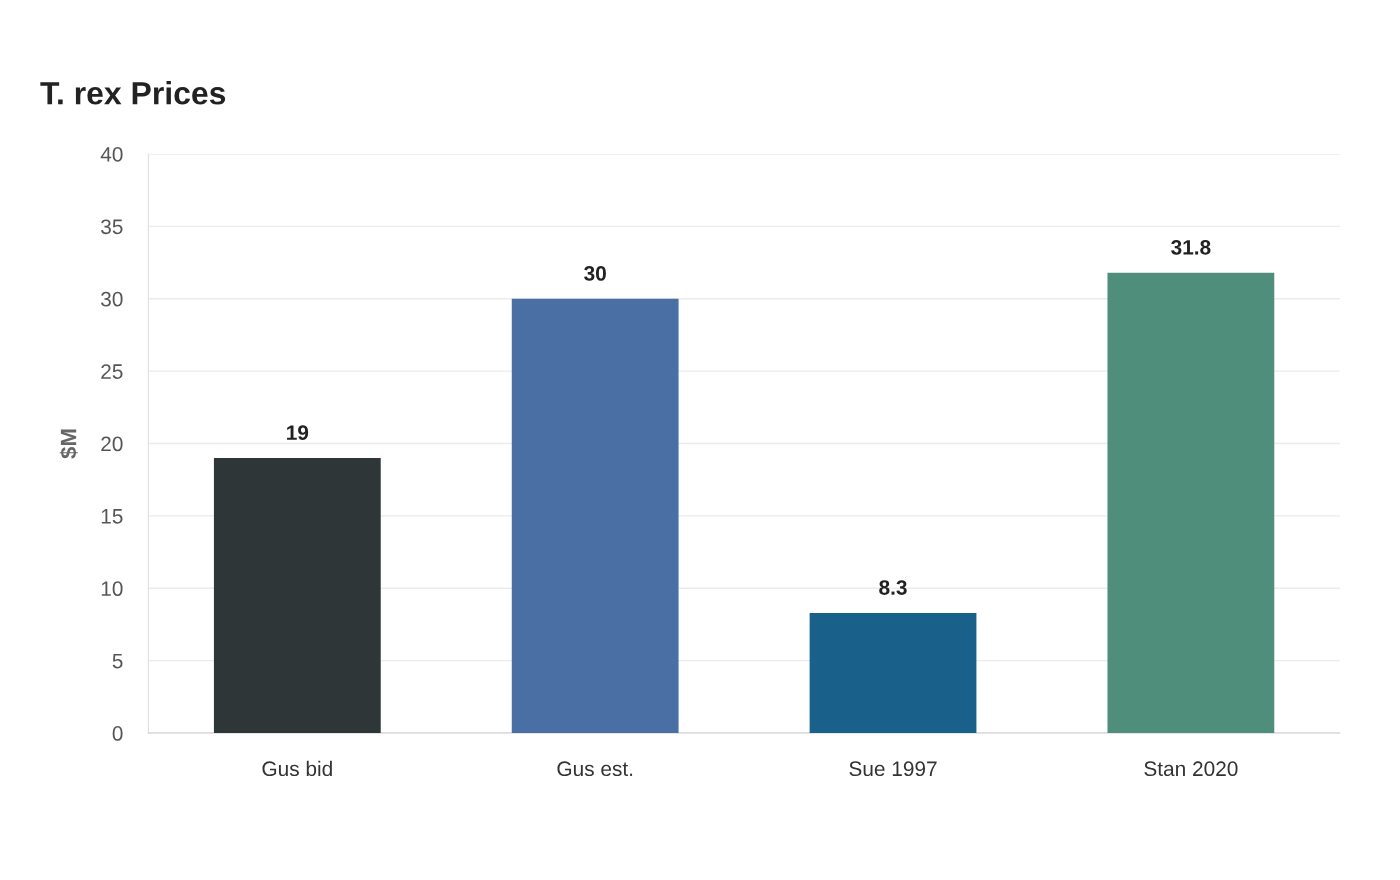 This screenshot has height=880, width=1400. I want to click on data-label: 30, so click(595, 273).